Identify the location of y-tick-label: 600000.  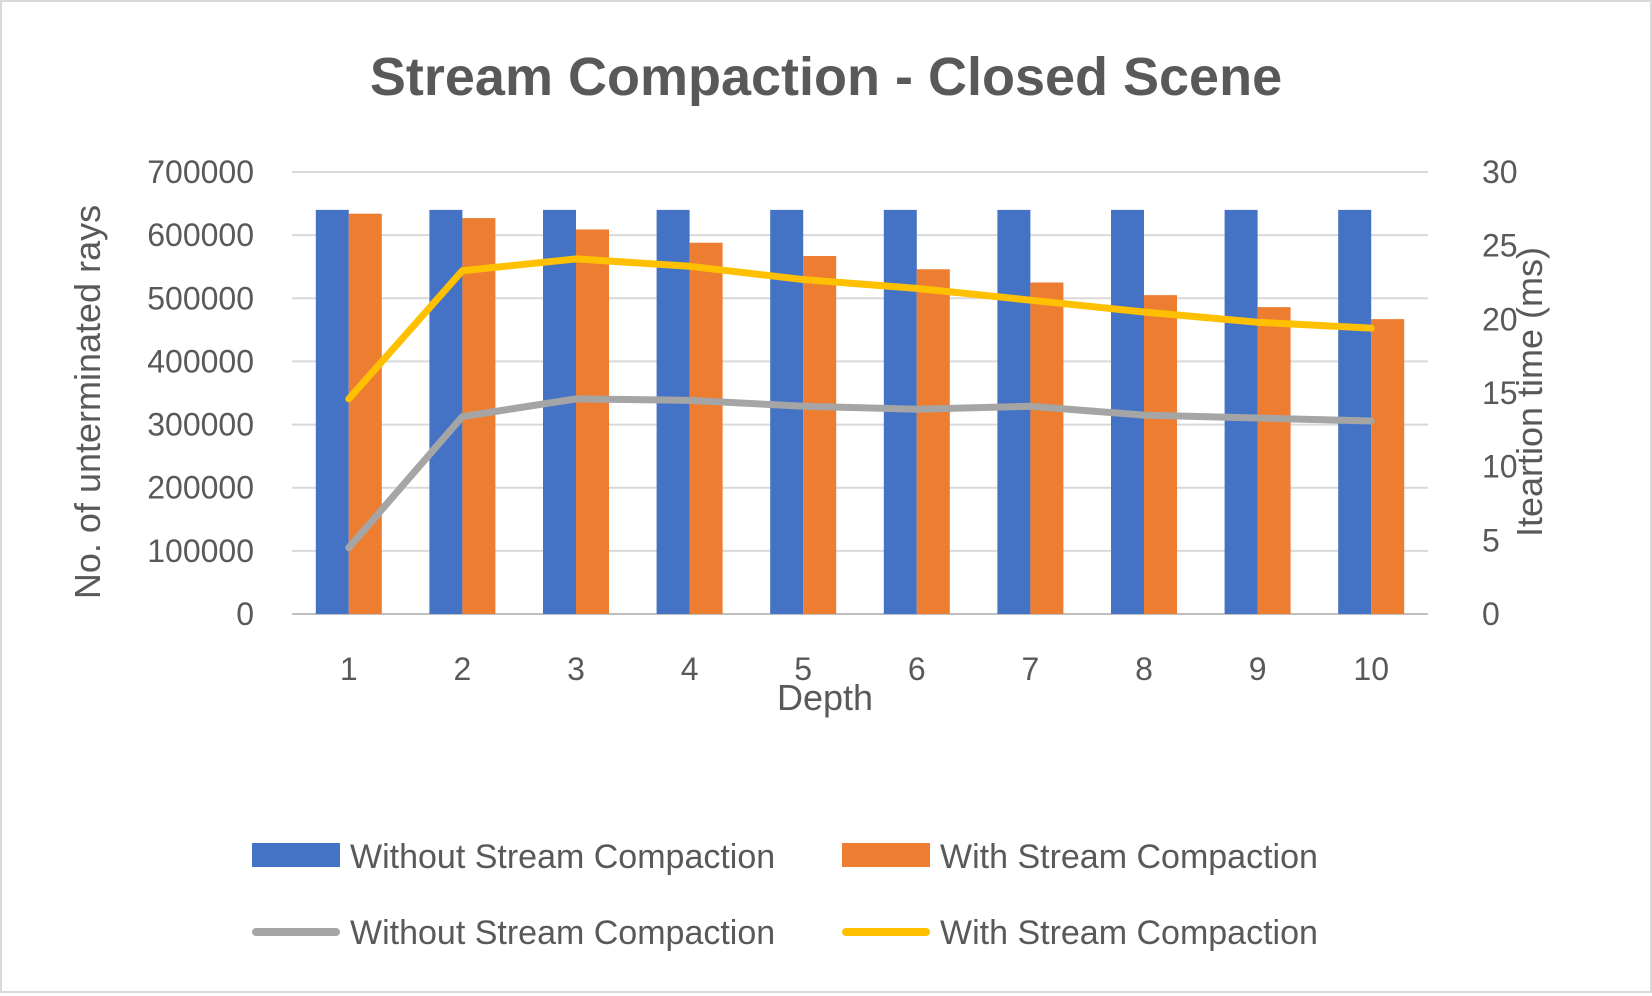
(200, 235).